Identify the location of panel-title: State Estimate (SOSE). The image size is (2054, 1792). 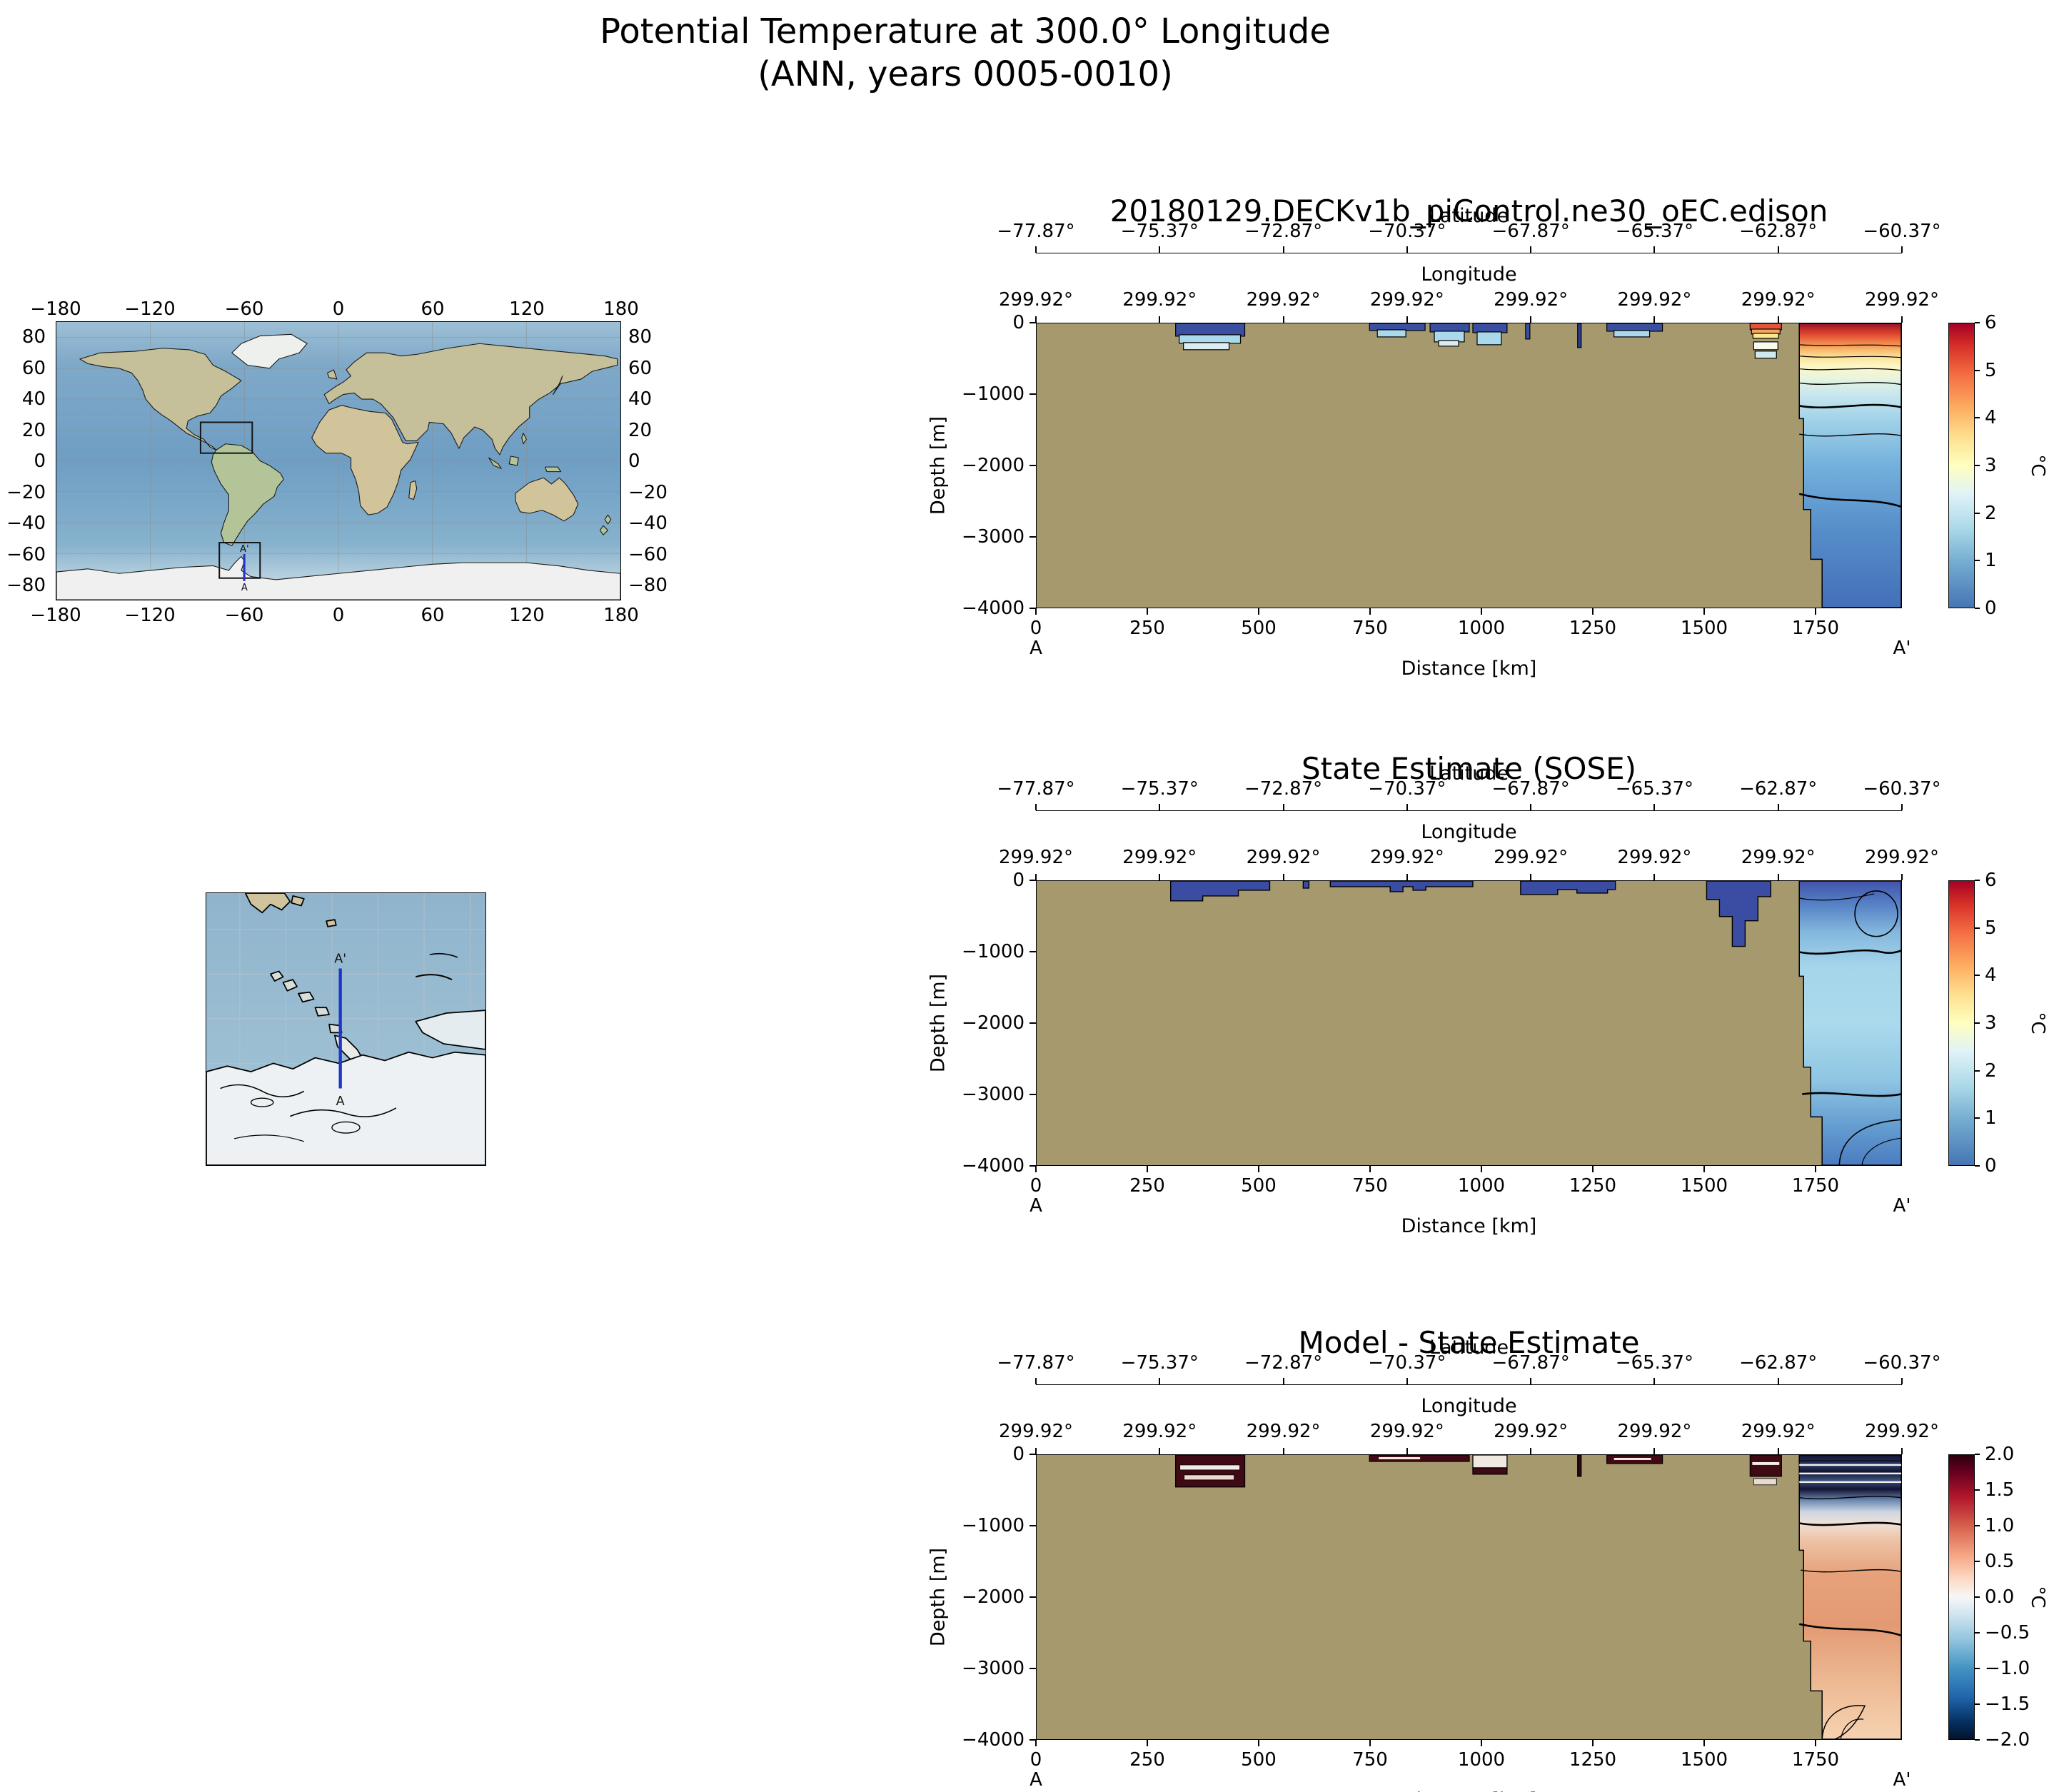
(1469, 768).